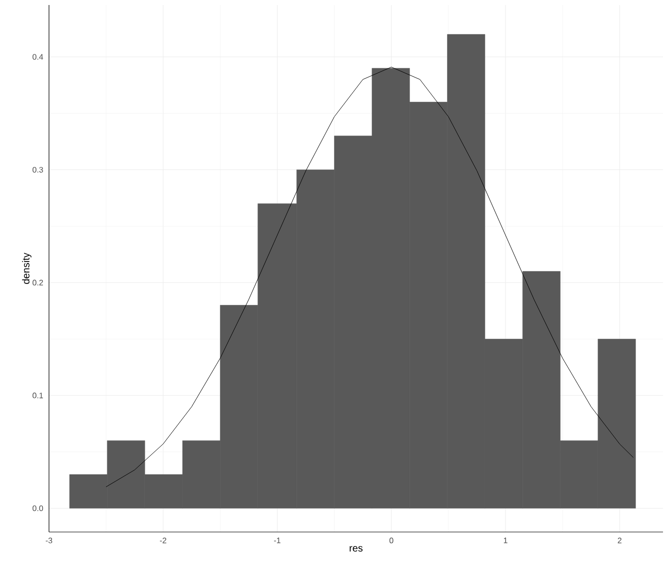 Image resolution: width=672 pixels, height=576 pixels. What do you see at coordinates (27, 268) in the screenshot?
I see `y-axis-title: density` at bounding box center [27, 268].